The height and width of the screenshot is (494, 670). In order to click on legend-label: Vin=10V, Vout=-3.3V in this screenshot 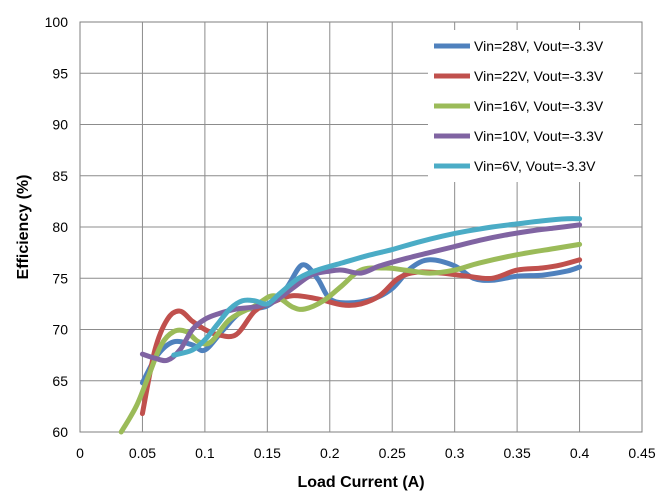, I will do `click(539, 136)`.